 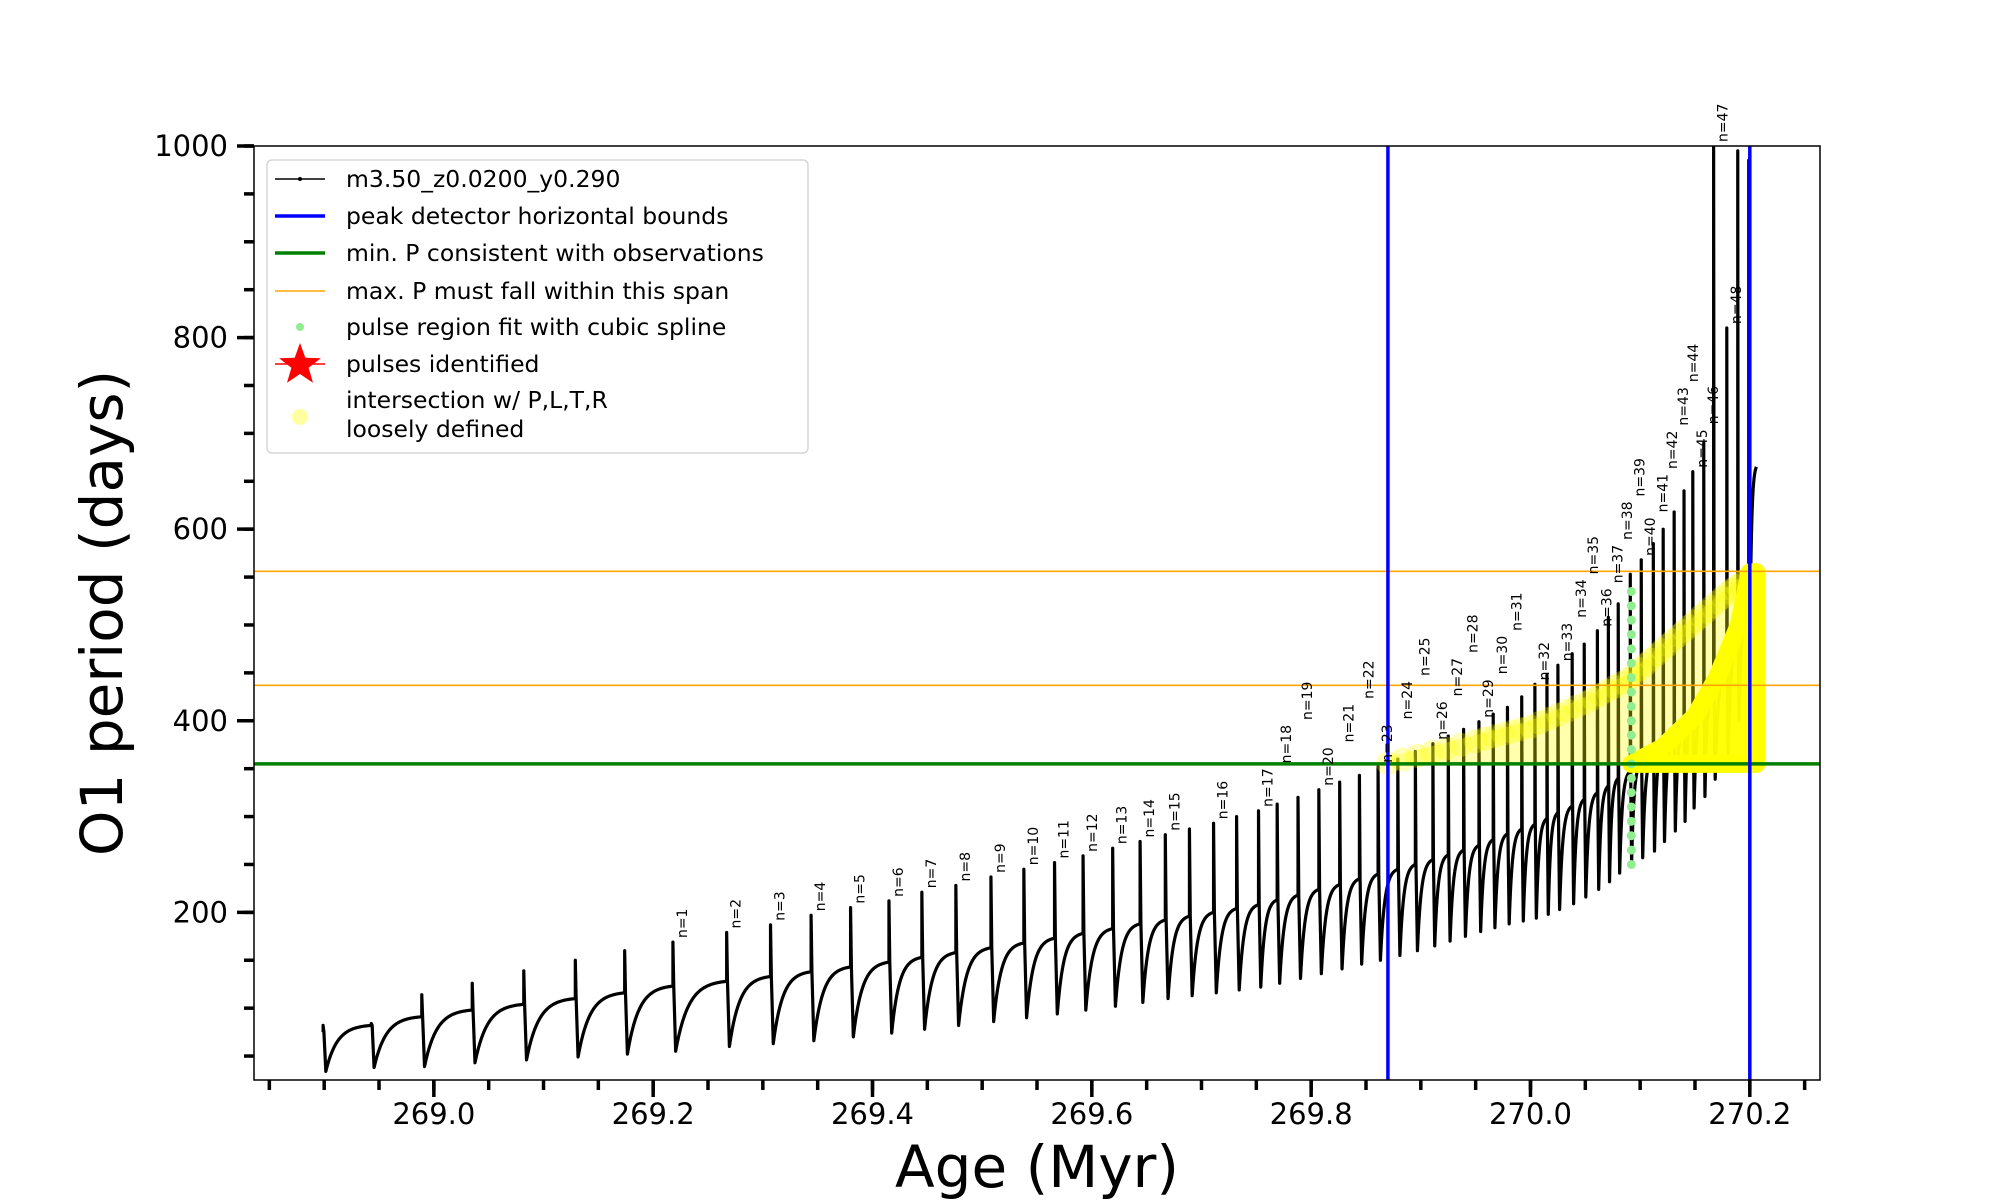 What do you see at coordinates (102, 613) in the screenshot?
I see `y-axis-label: O1 period (days)` at bounding box center [102, 613].